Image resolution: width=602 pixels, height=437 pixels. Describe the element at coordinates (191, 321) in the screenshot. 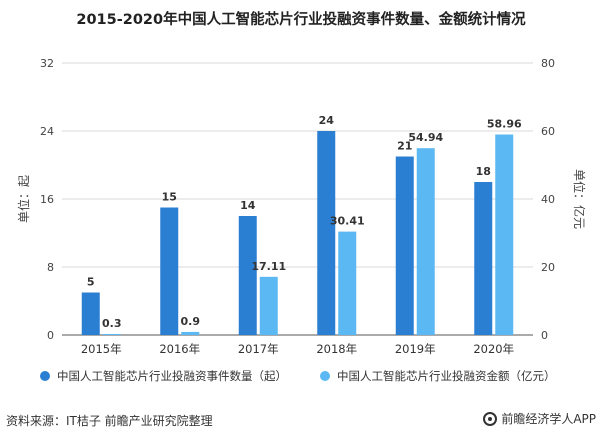

I see `data-label-amount: 0.9` at that location.